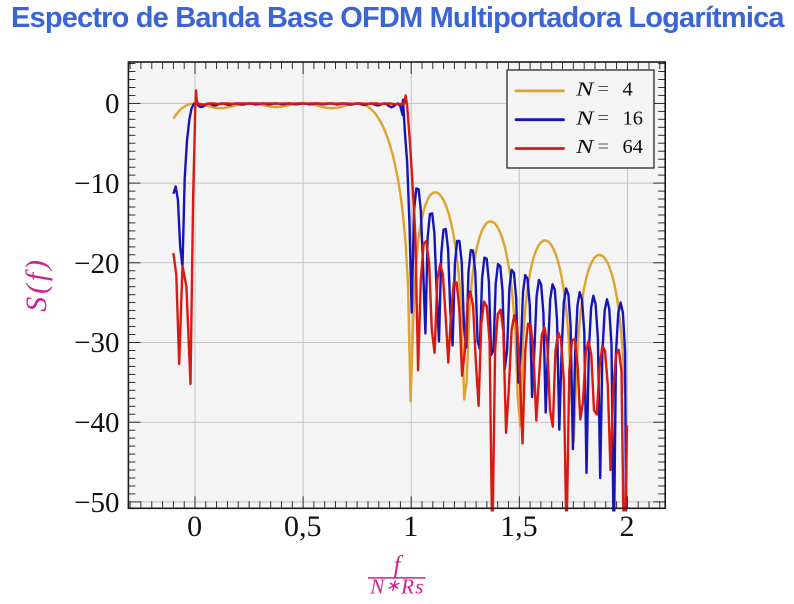 The height and width of the screenshot is (604, 794). Describe the element at coordinates (303, 526) in the screenshot. I see `svg-text: 0,5` at that location.